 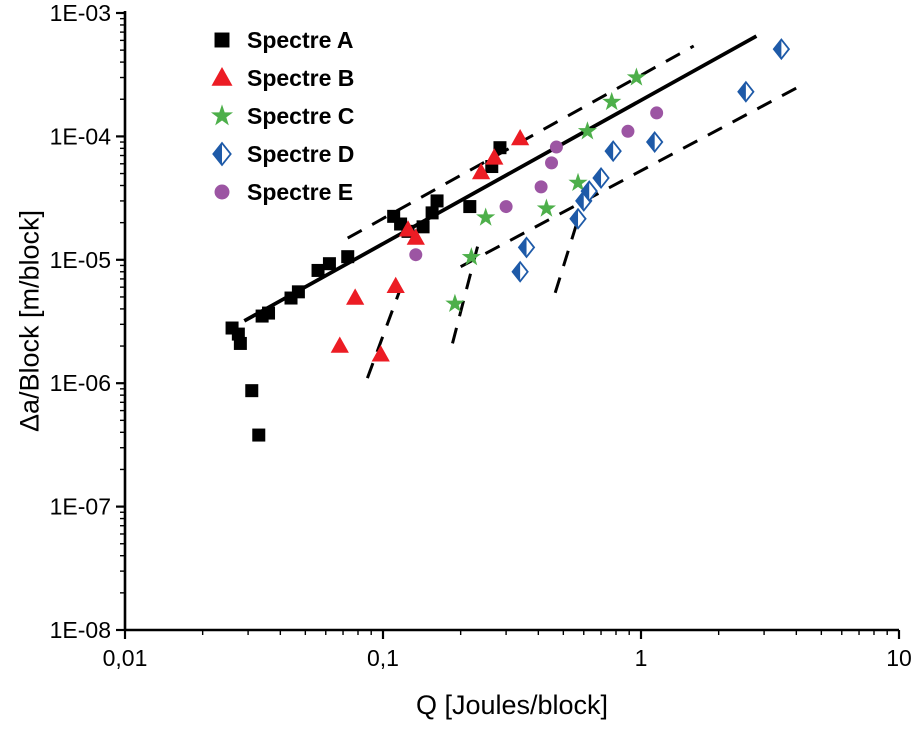 I want to click on legend-item-spectre-b: Spectre B, so click(x=282, y=78).